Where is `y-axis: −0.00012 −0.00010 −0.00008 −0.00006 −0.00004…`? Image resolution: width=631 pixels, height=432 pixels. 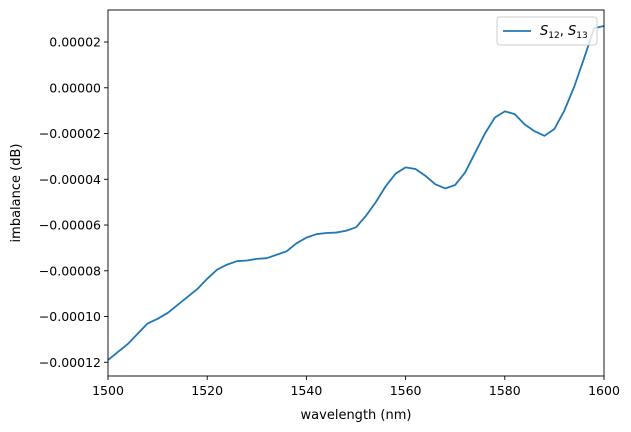 y-axis: −0.00012 −0.00010 −0.00008 −0.00006 −0.00004… is located at coordinates (73, 202).